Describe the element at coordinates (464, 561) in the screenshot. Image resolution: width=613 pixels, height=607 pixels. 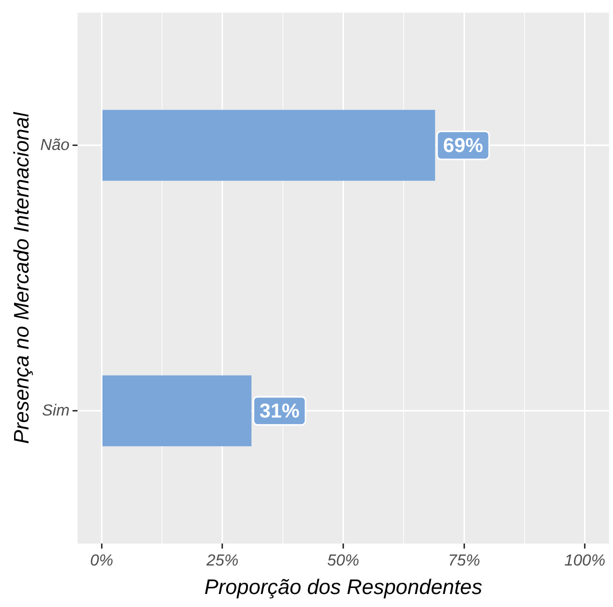
I see `x-tick-label: 75%` at that location.